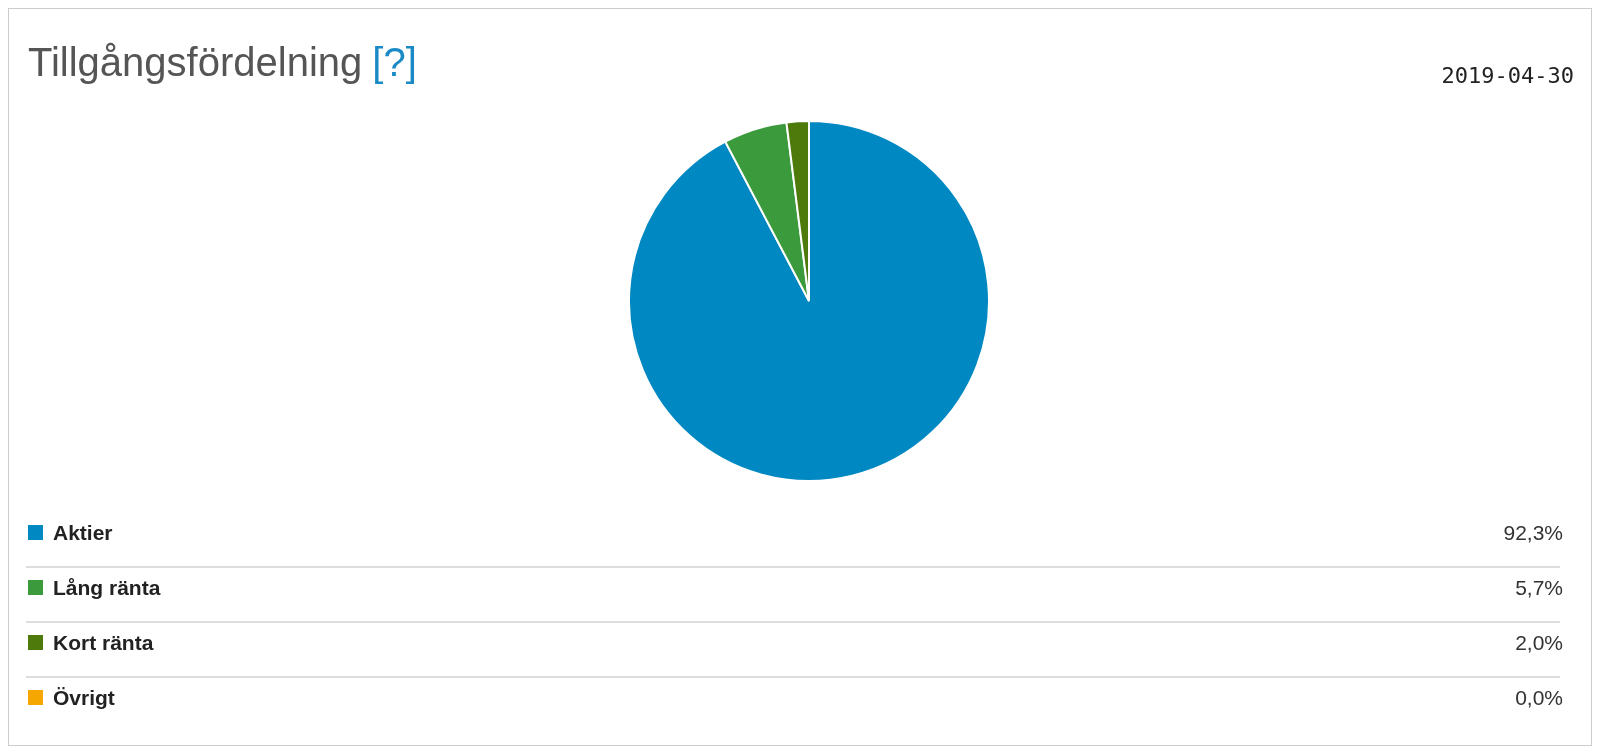  I want to click on data-label: 2,0%, so click(1539, 642).